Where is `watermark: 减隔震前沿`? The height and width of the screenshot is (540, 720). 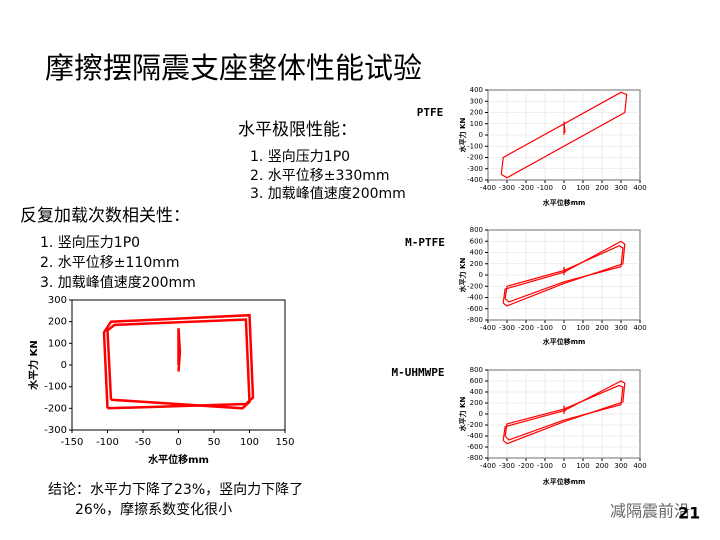 watermark: 减隔震前沿 is located at coordinates (650, 511).